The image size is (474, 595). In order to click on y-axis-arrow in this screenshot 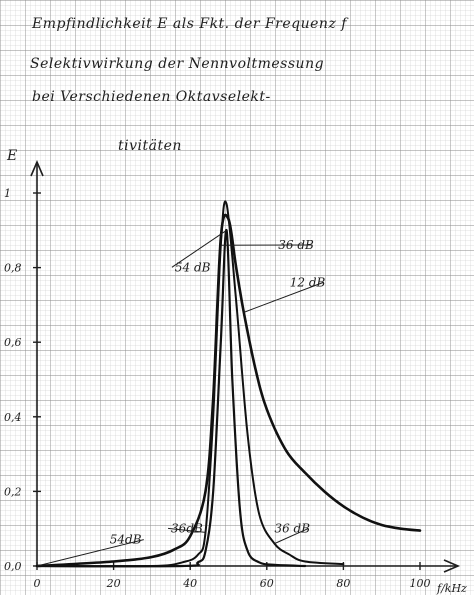, I will do `click(37, 168)`.